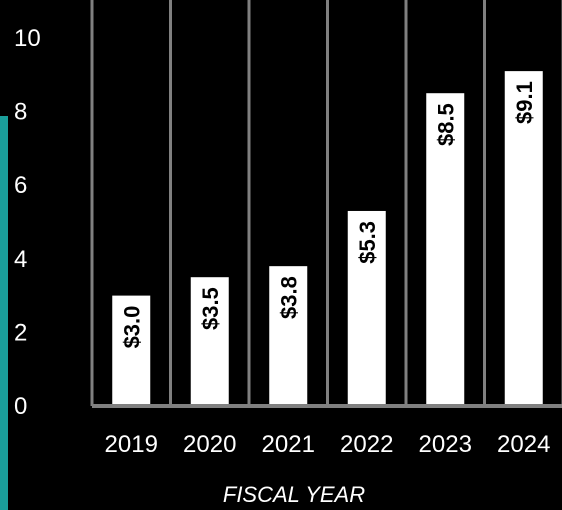 The image size is (562, 510). What do you see at coordinates (131, 444) in the screenshot?
I see `x-tick-label: 2019` at bounding box center [131, 444].